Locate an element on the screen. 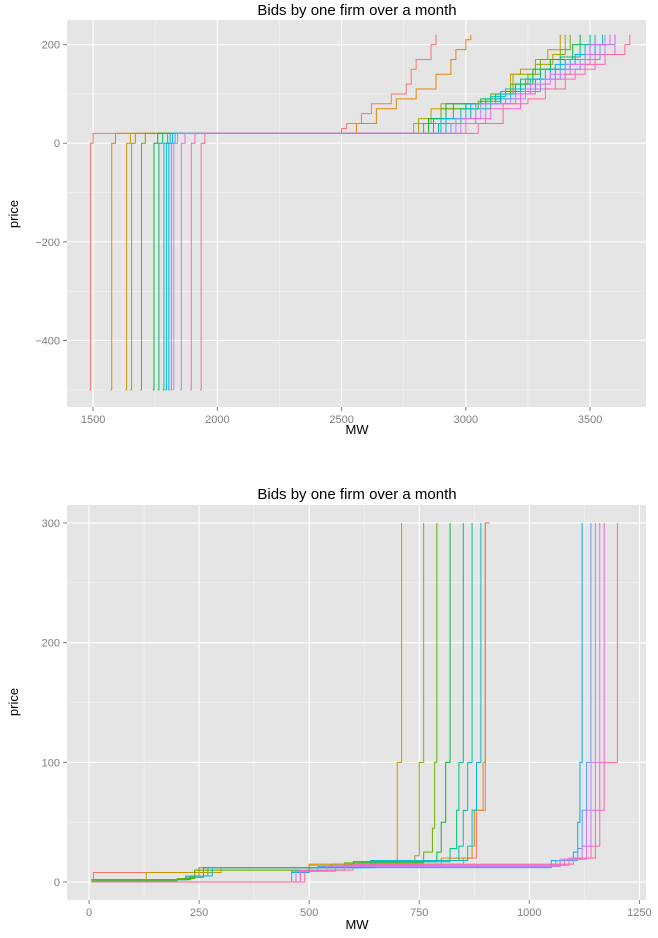  chart-1-x-axis-label: MW is located at coordinates (357, 429).